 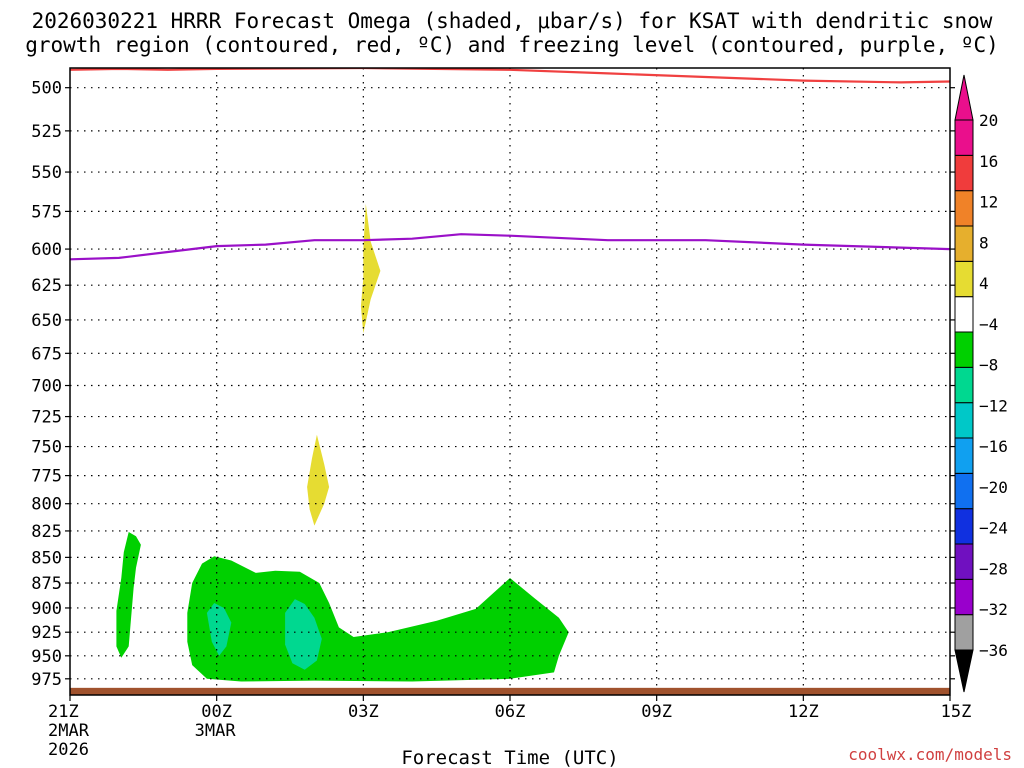 What do you see at coordinates (984, 283) in the screenshot?
I see `colorbar-label-4: 4` at bounding box center [984, 283].